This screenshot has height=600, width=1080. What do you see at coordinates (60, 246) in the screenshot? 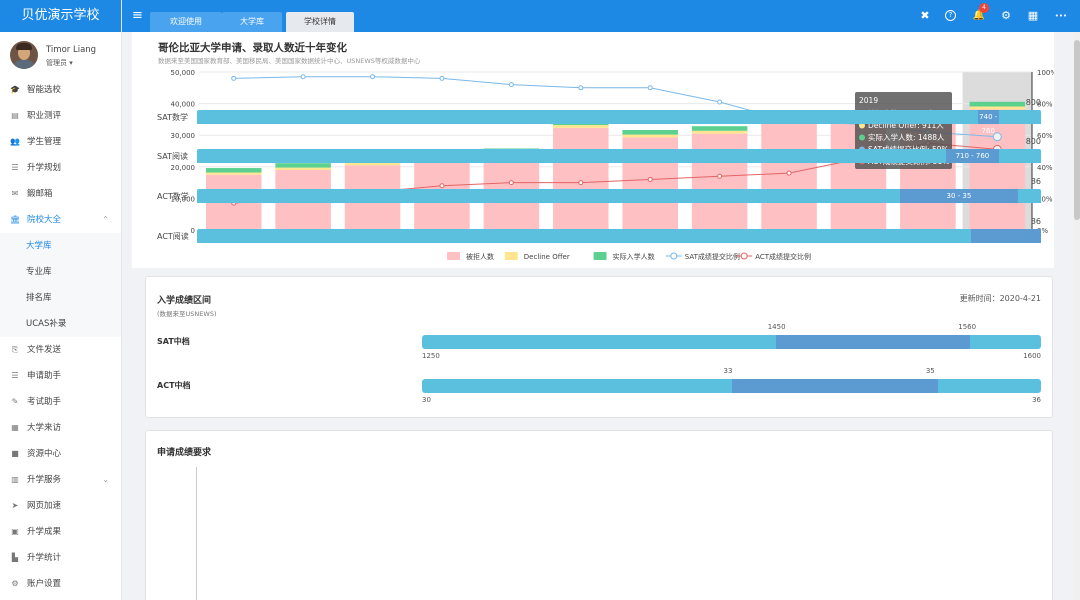
I see `sidebar-subitem-0: 大学库` at bounding box center [60, 246].